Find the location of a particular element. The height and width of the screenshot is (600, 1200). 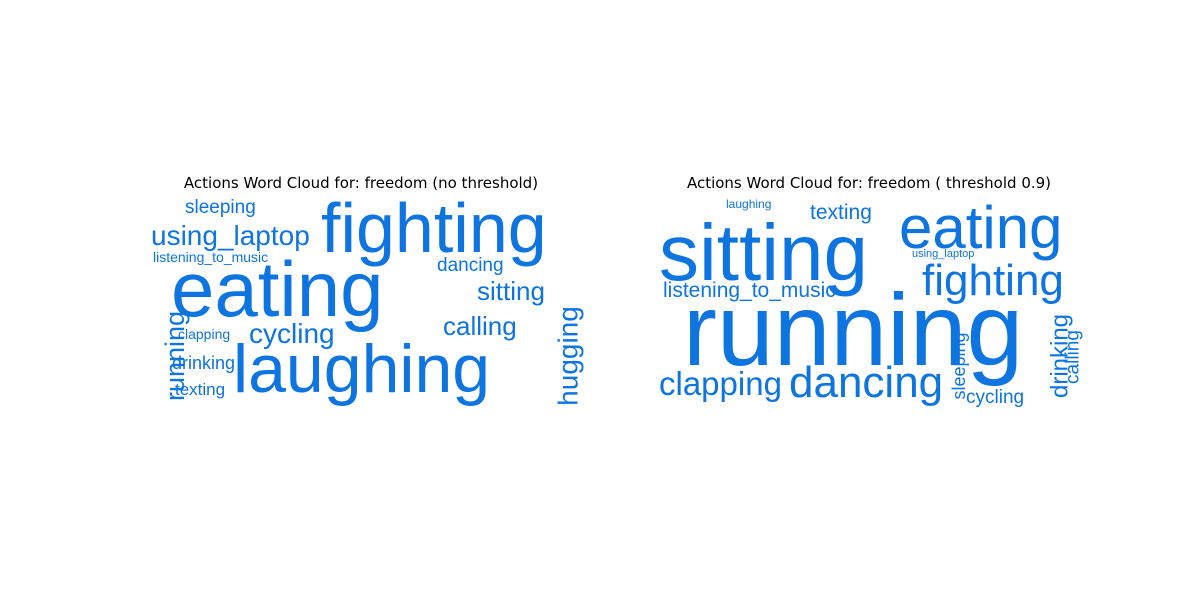

wordcloud-left-word-fighting: fighting is located at coordinates (434, 228).